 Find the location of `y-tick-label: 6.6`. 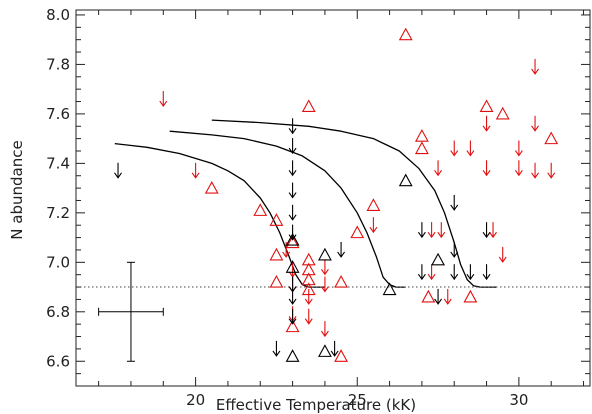

y-tick-label: 6.6 is located at coordinates (58, 361).